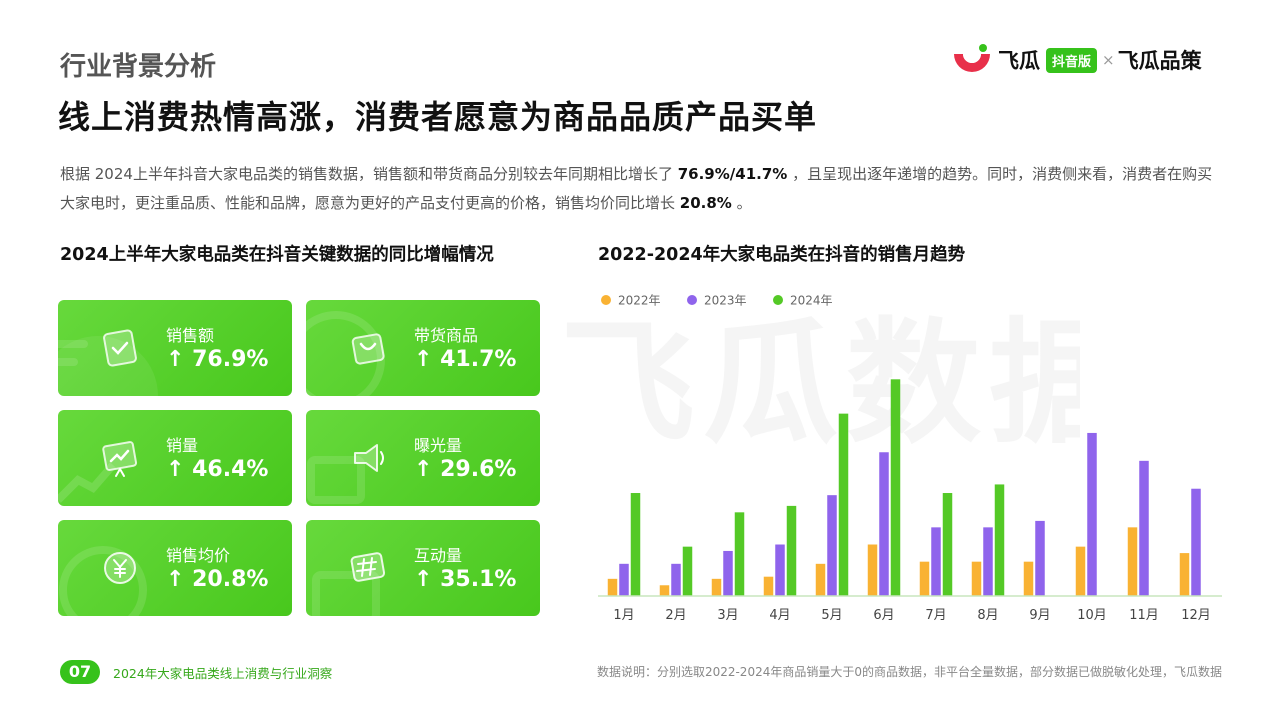 This screenshot has height=720, width=1280. Describe the element at coordinates (217, 469) in the screenshot. I see `kpi-value: ↑ 46.4%` at that location.